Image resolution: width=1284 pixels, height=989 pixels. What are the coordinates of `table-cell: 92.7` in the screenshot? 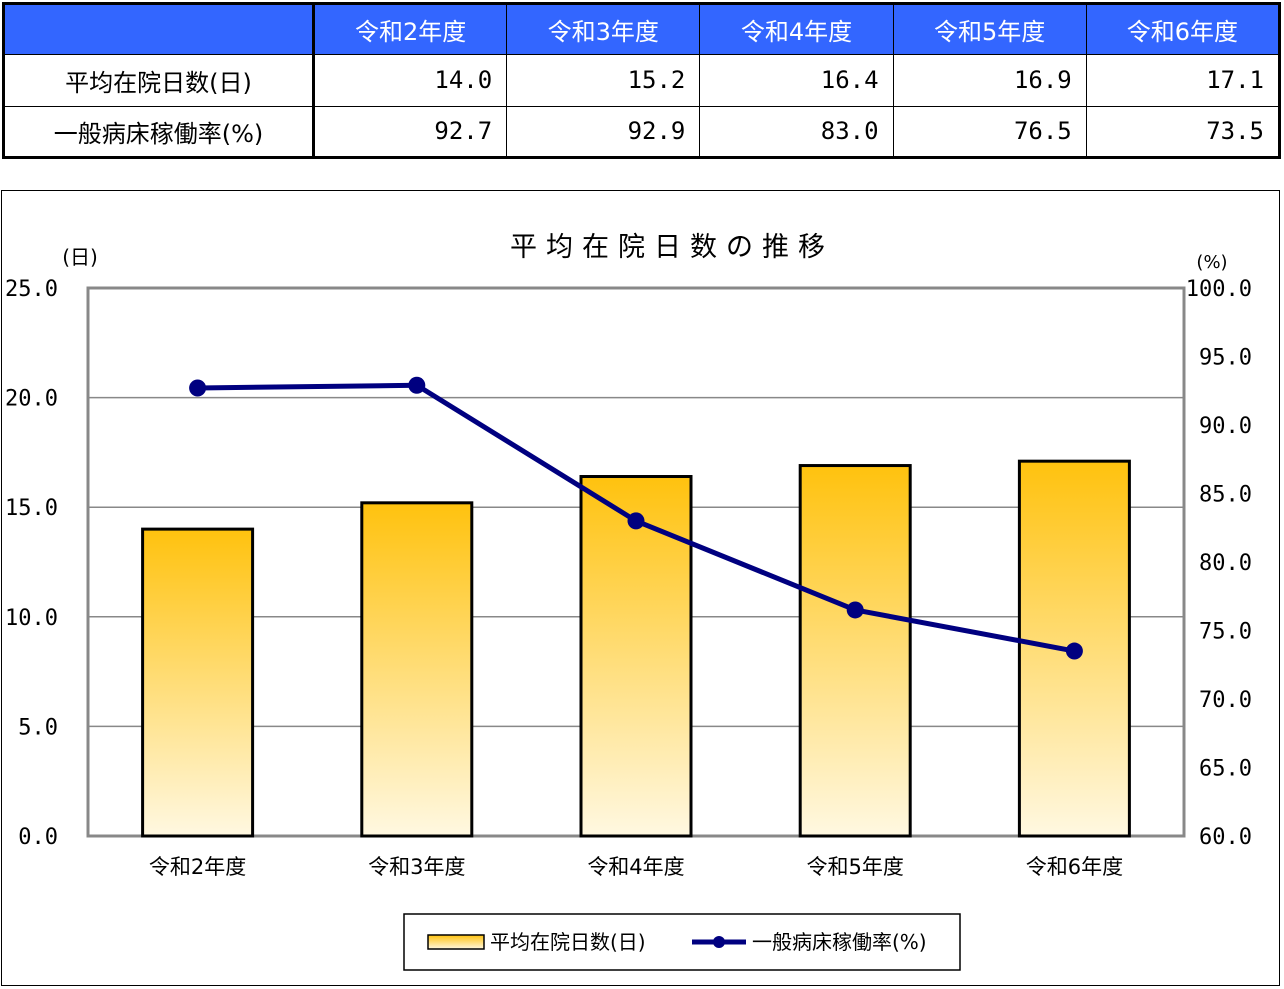 It's located at (410, 132).